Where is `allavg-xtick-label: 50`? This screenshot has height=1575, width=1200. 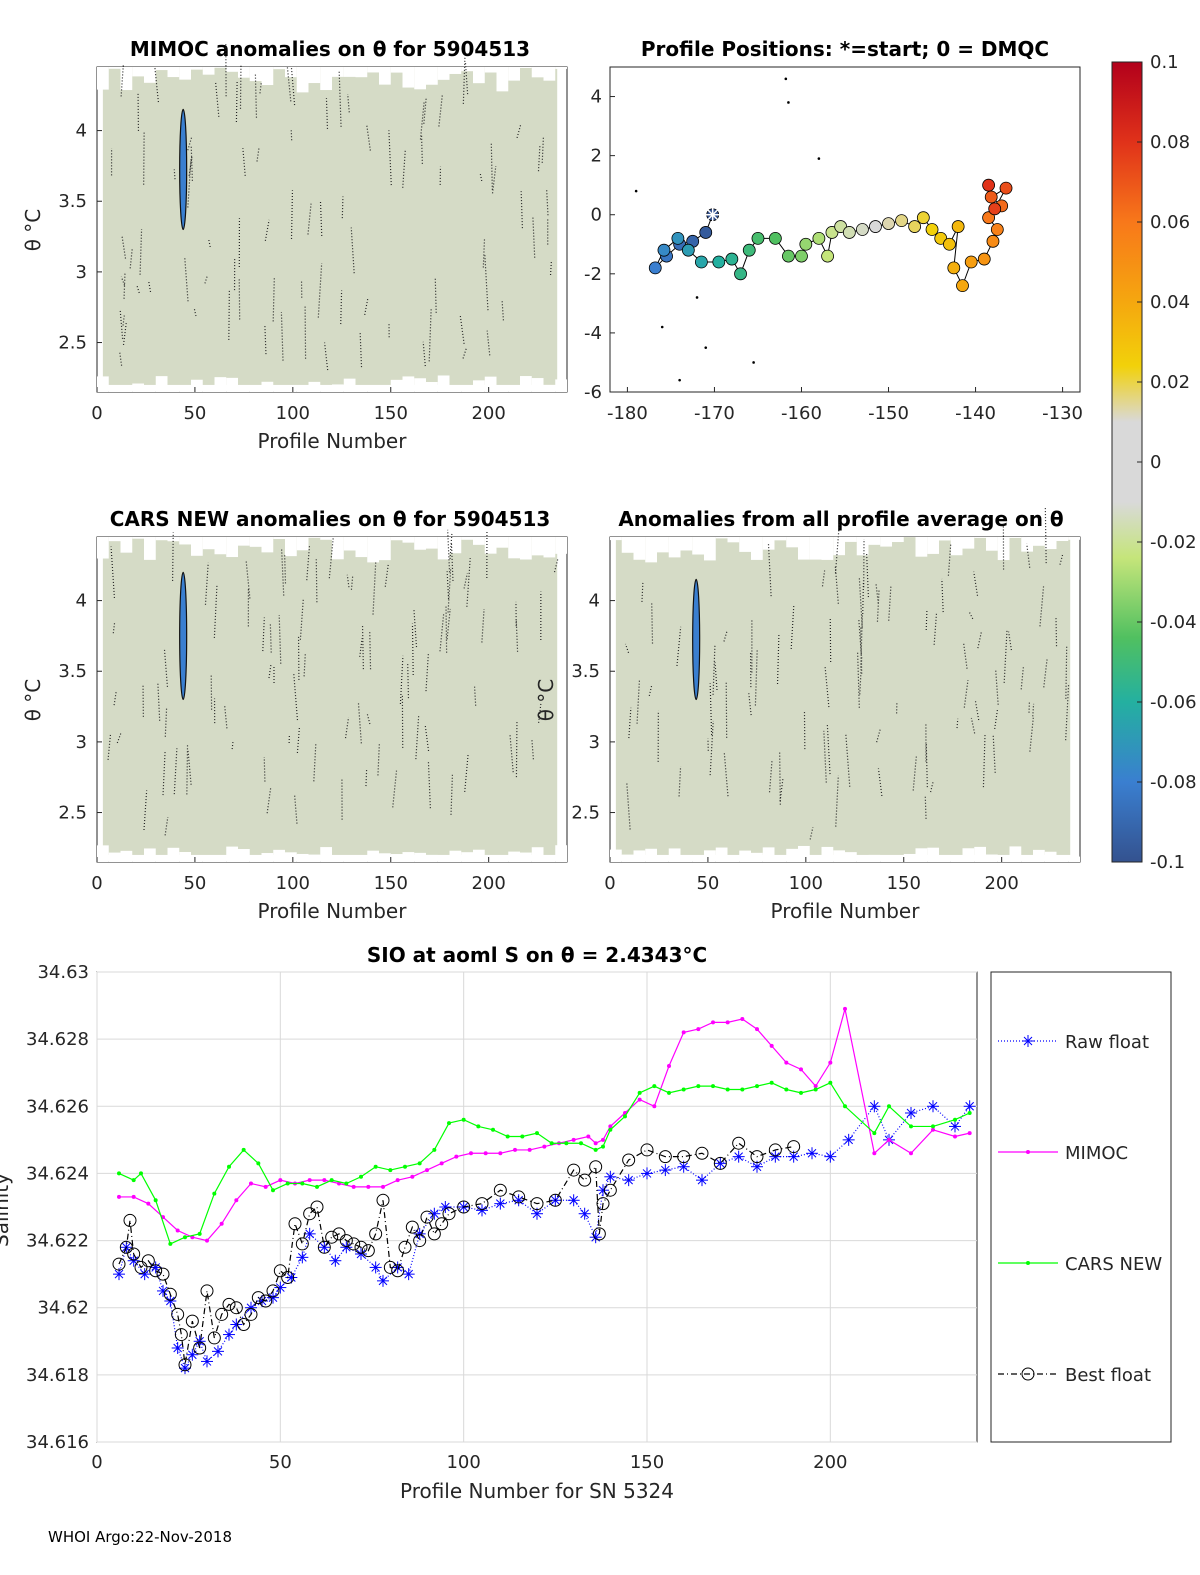 allavg-xtick-label: 50 is located at coordinates (707, 883).